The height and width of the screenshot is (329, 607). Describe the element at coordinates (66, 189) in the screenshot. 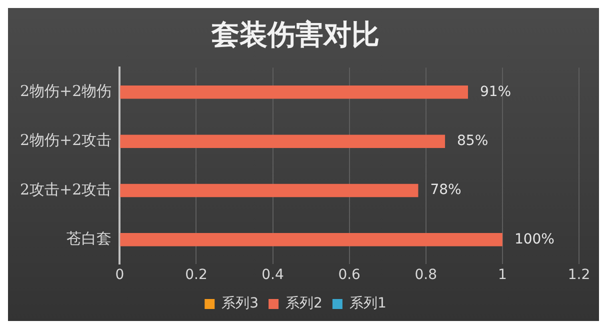

I see `y-tick-label: 2攻击+2攻击` at that location.